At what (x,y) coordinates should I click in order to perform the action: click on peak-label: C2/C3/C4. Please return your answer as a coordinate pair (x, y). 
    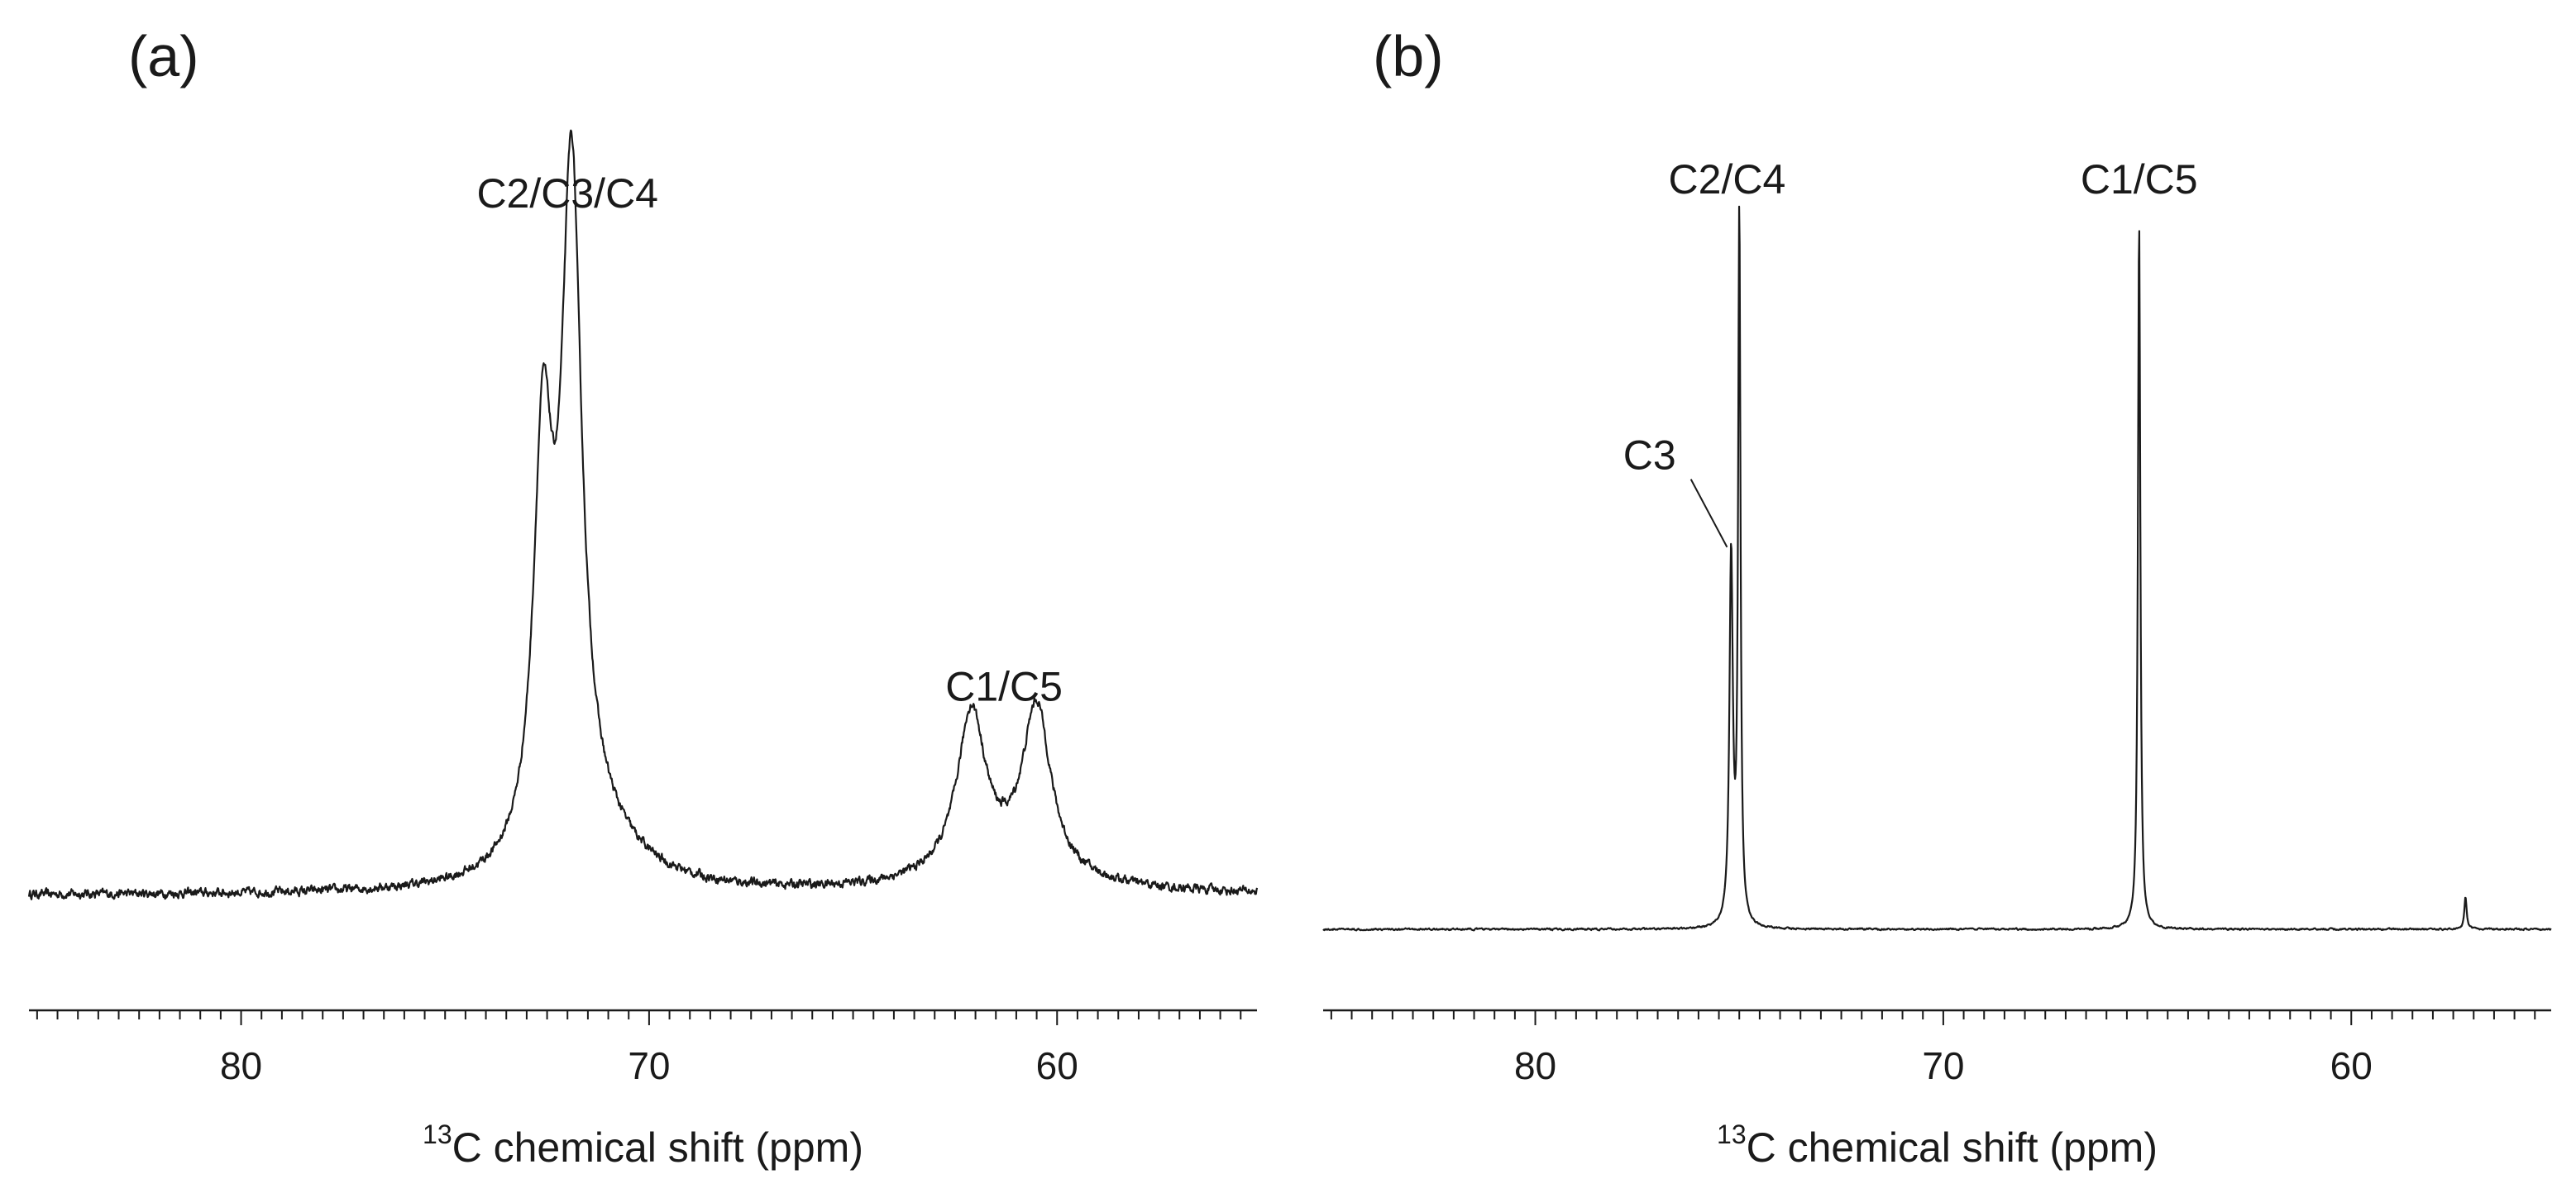
    Looking at the image, I should click on (567, 193).